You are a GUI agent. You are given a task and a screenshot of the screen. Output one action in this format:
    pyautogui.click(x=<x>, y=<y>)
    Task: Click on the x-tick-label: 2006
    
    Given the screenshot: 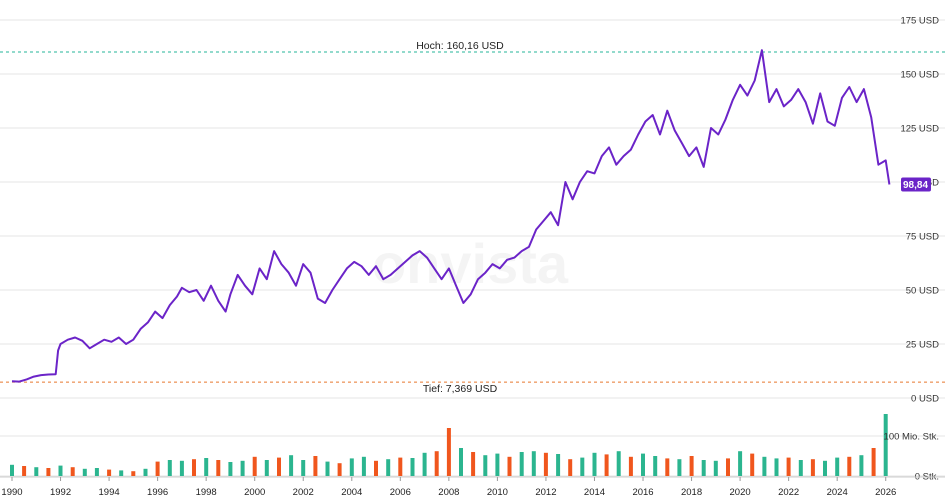 What is the action you would take?
    pyautogui.click(x=400, y=492)
    